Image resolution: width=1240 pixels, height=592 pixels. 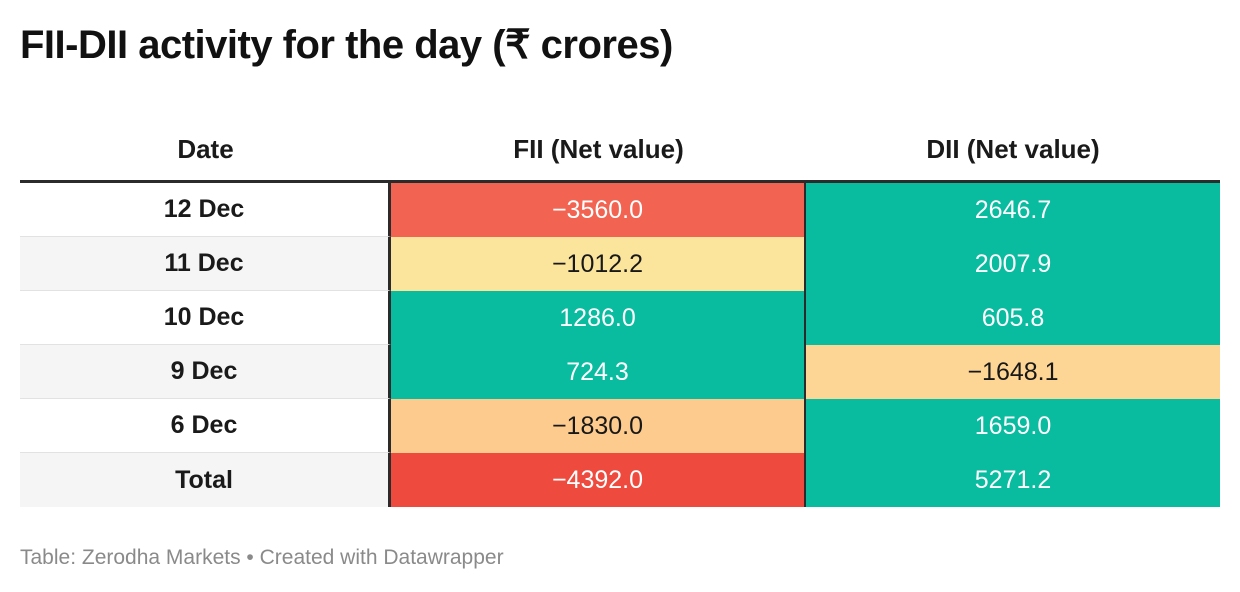 What do you see at coordinates (598, 318) in the screenshot?
I see `fii-value-cell: 1286.0` at bounding box center [598, 318].